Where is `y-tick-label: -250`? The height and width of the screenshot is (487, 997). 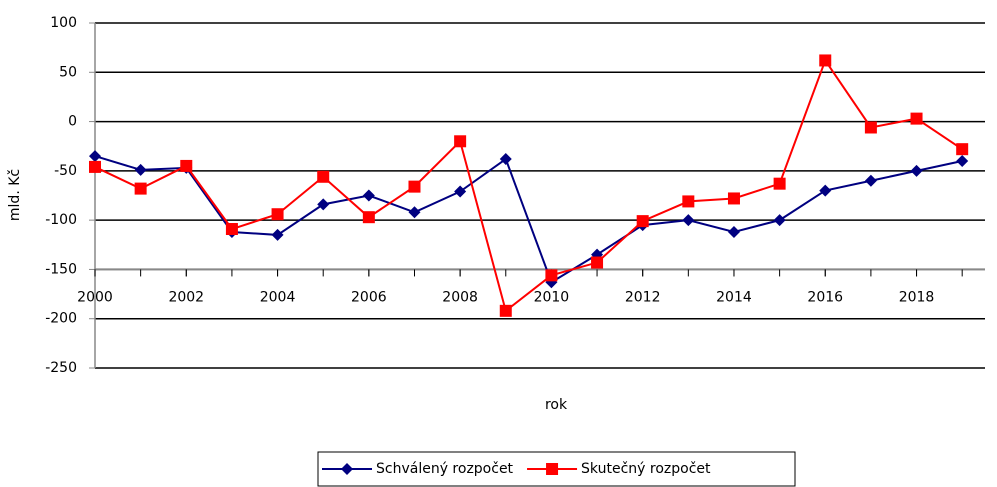 y-tick-label: -250 is located at coordinates (61, 368).